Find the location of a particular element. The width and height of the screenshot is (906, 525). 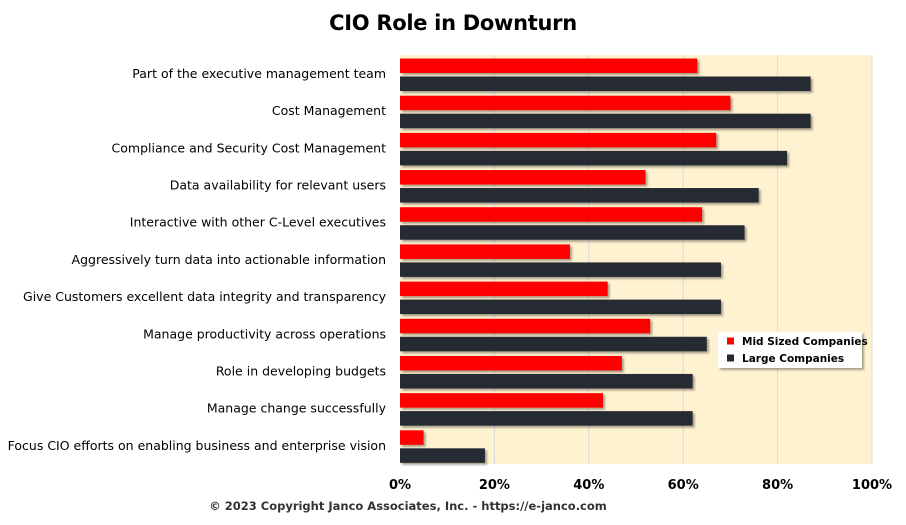

category-label: Role in developing budgets is located at coordinates (301, 370).